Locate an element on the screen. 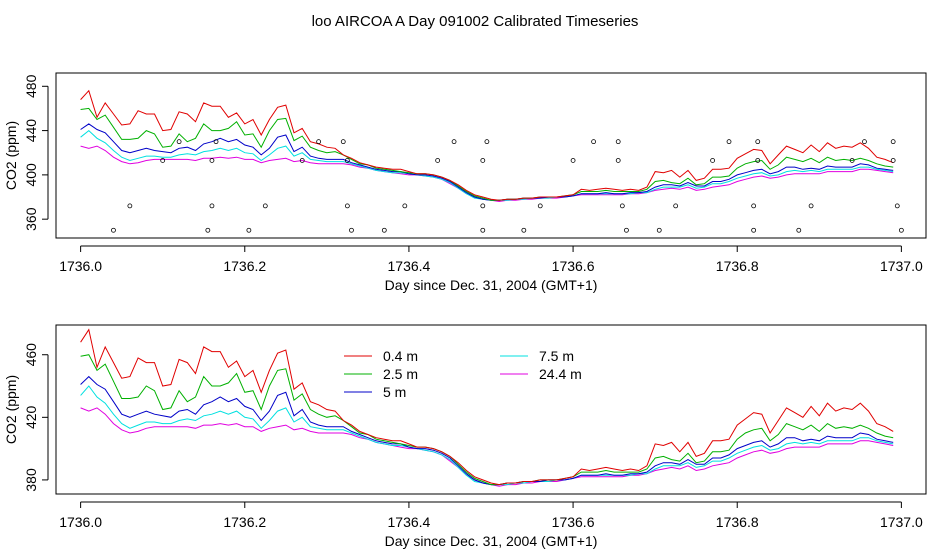  legend-label: 5 m is located at coordinates (394, 392).